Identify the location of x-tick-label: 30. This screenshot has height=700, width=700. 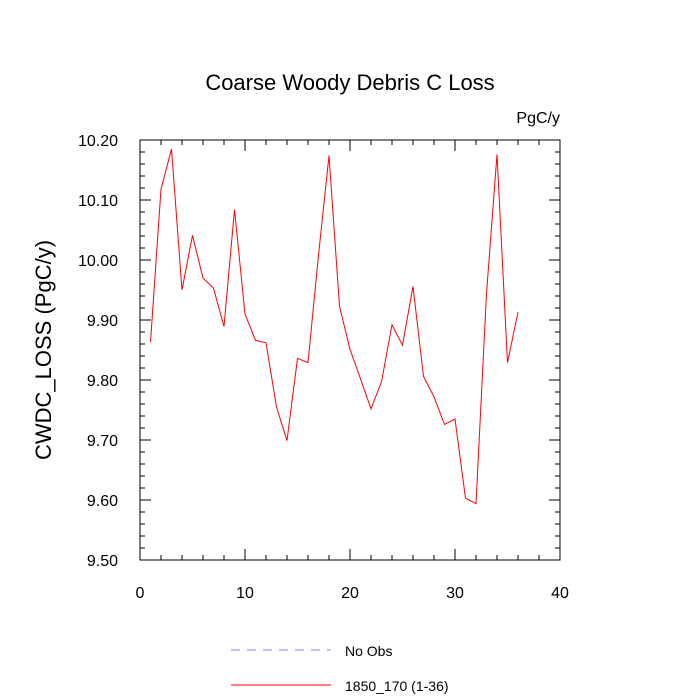
(455, 593).